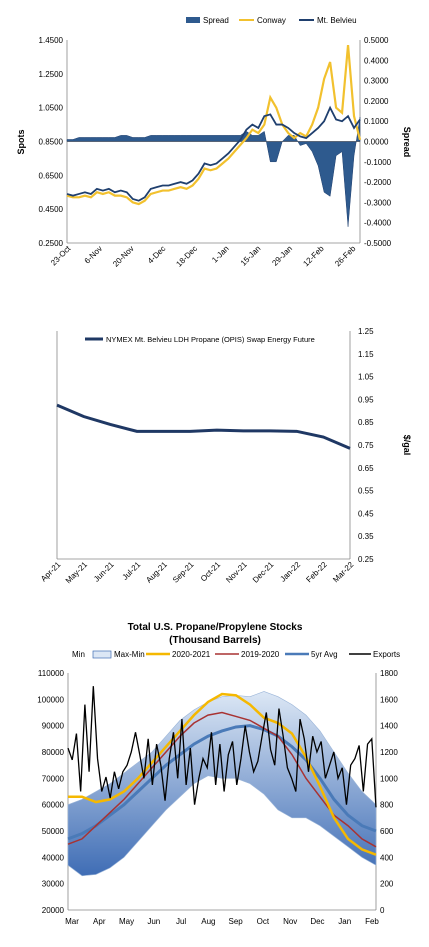  Describe the element at coordinates (407, 142) in the screenshot. I see `y-right-title: Spread` at that location.